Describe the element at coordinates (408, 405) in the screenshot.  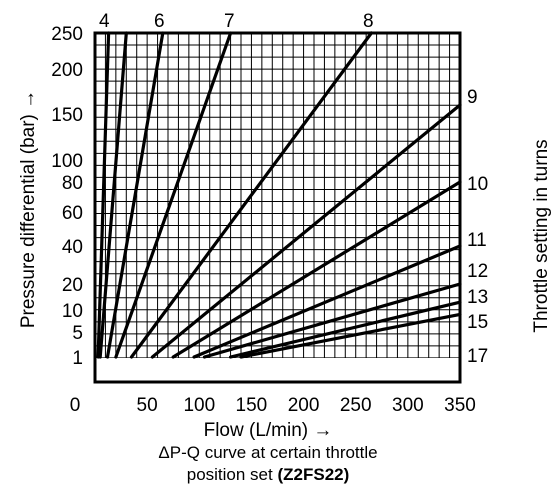
I see `x-tick-label: 300` at that location.